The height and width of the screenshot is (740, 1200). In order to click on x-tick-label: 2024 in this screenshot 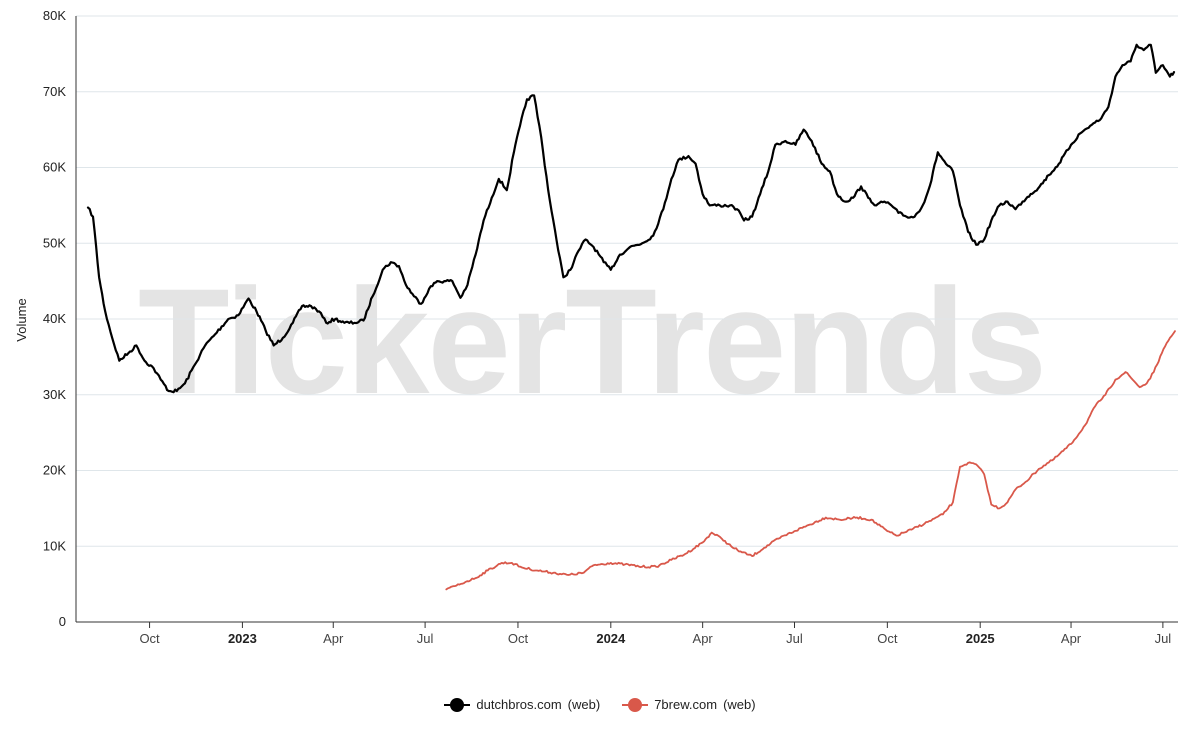, I will do `click(611, 638)`.